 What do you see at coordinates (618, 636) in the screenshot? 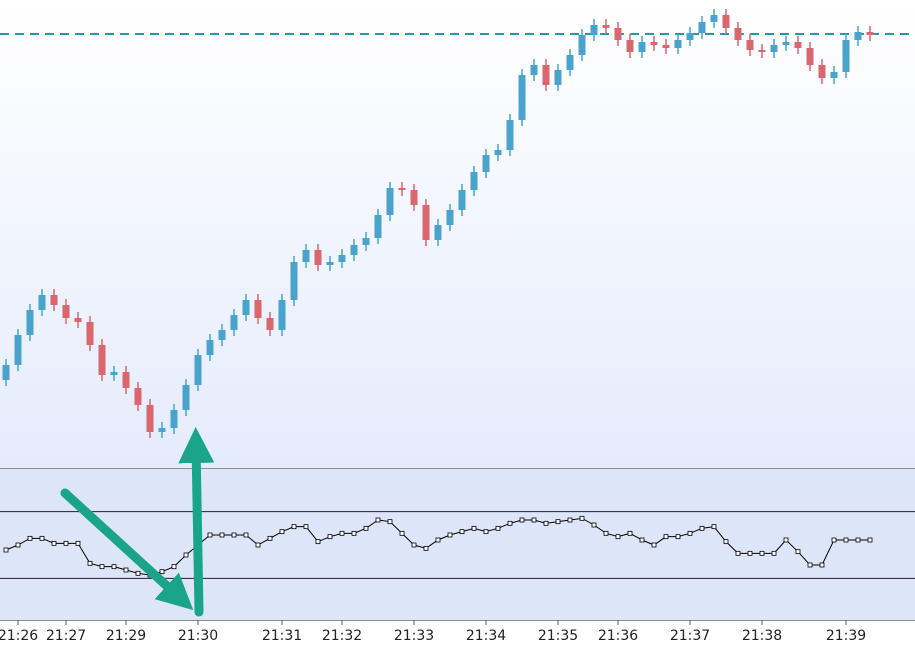
I see `x-tick-label: 21:36` at bounding box center [618, 636].